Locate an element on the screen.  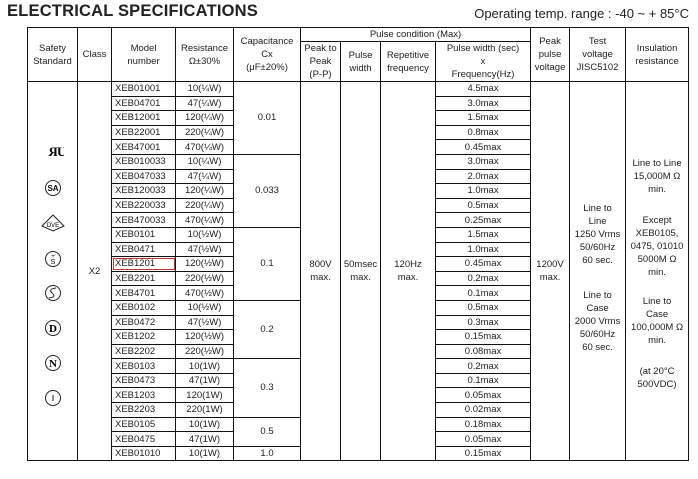
peak-pulse-voltage-cell: 1200V max. is located at coordinates (550, 271).